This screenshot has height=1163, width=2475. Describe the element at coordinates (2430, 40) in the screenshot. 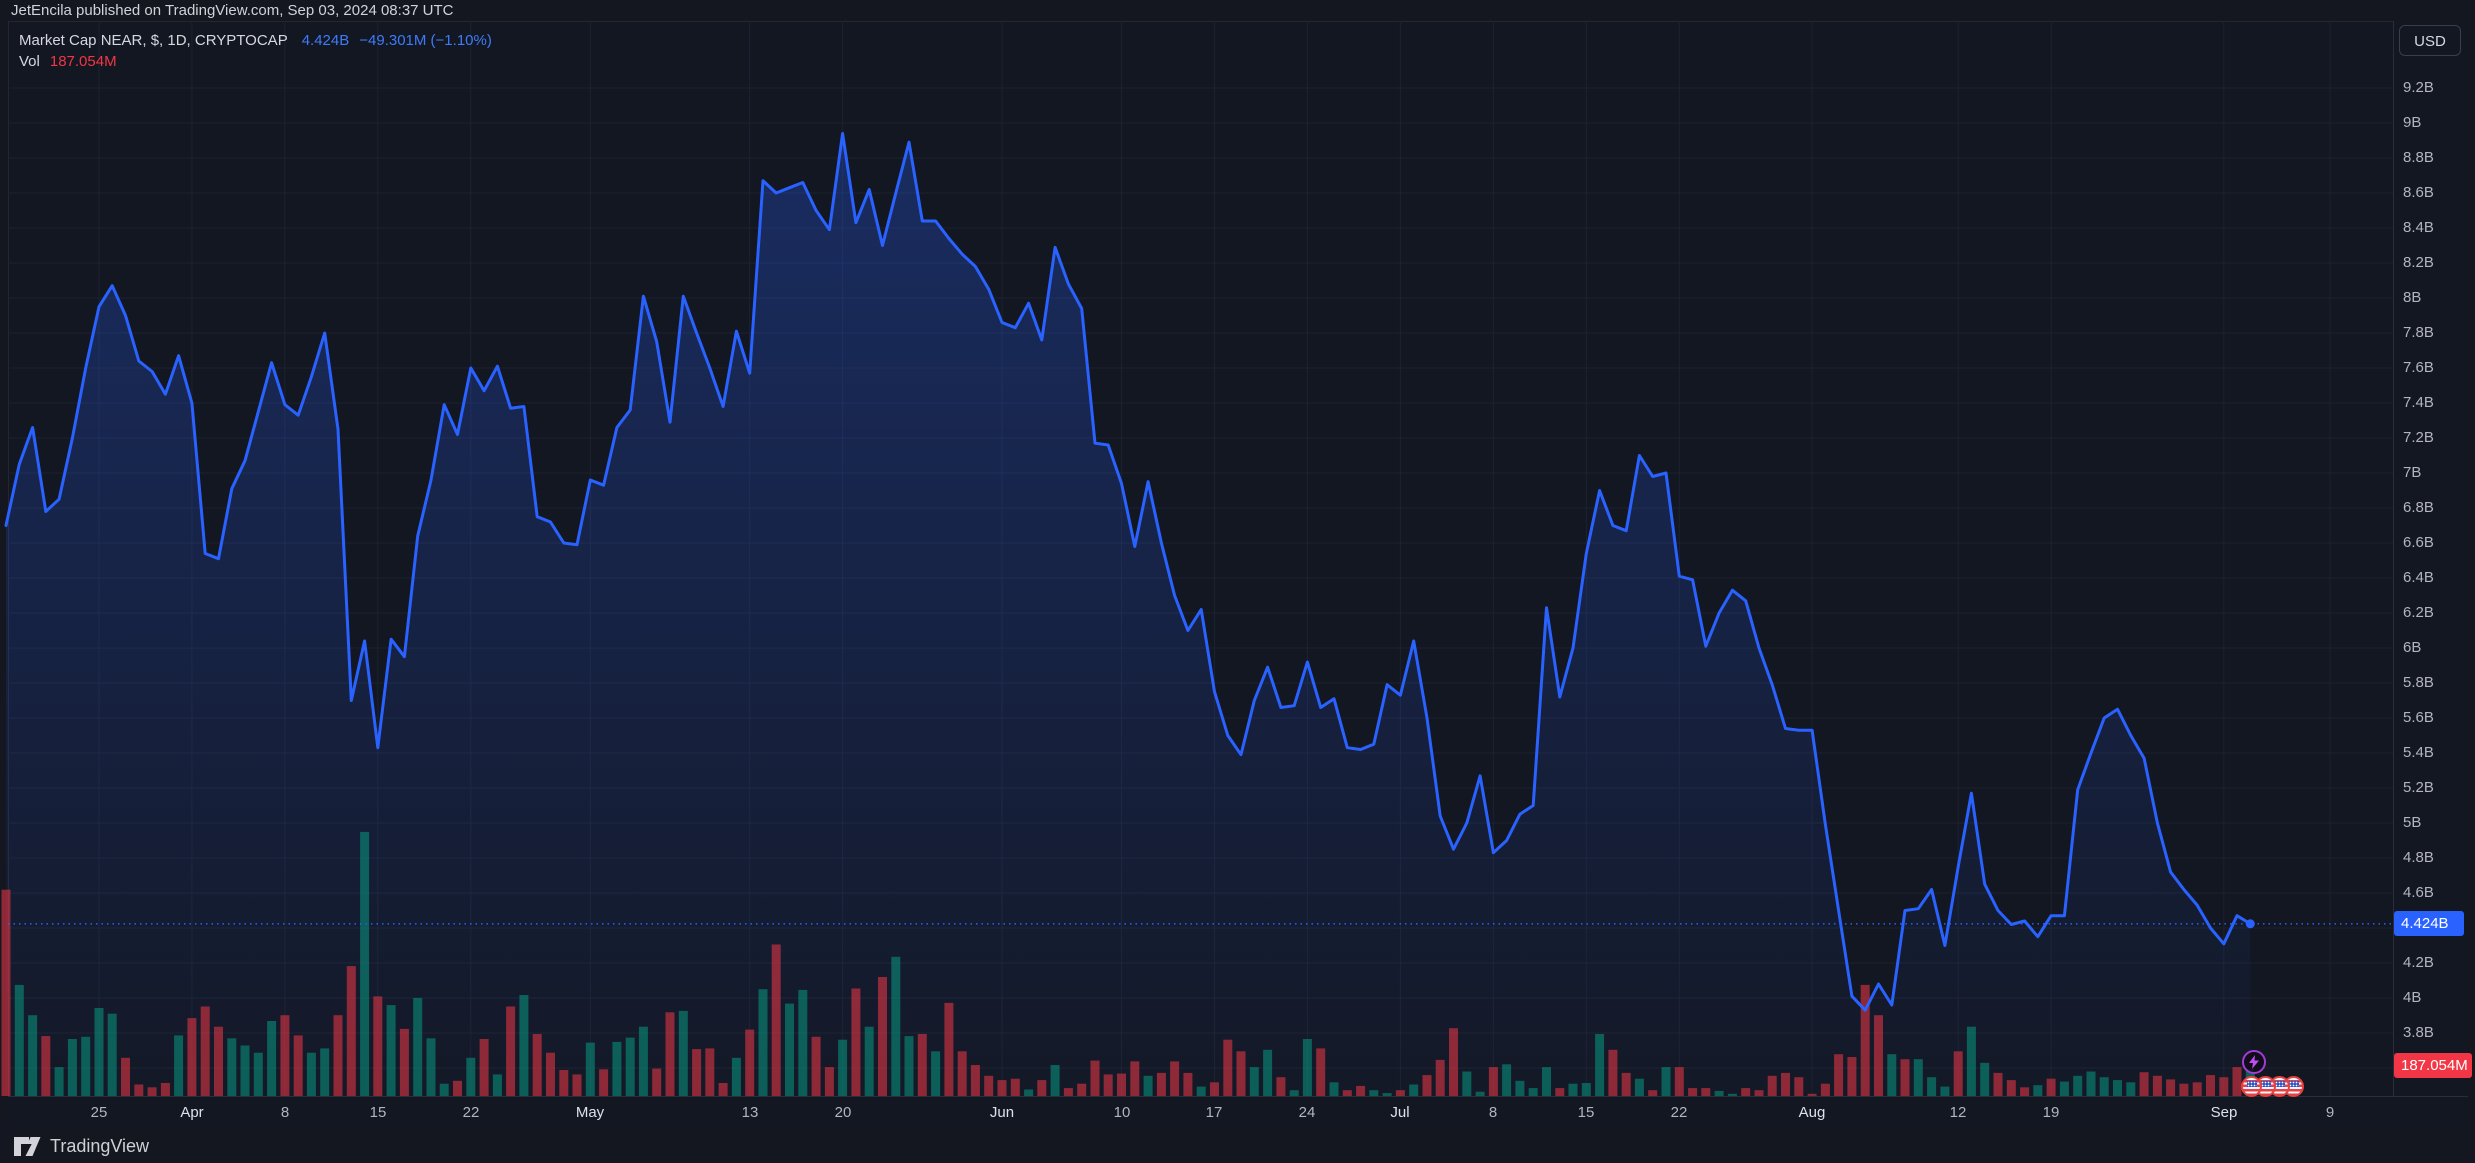

I see `currency-toggle-button: USD` at that location.